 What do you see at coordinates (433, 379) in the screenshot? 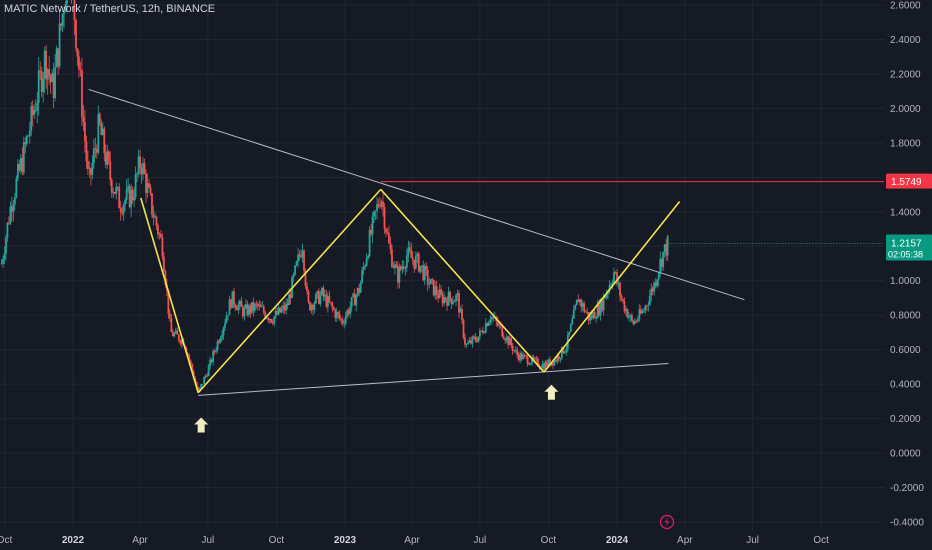
I see `ascending-support-line` at bounding box center [433, 379].